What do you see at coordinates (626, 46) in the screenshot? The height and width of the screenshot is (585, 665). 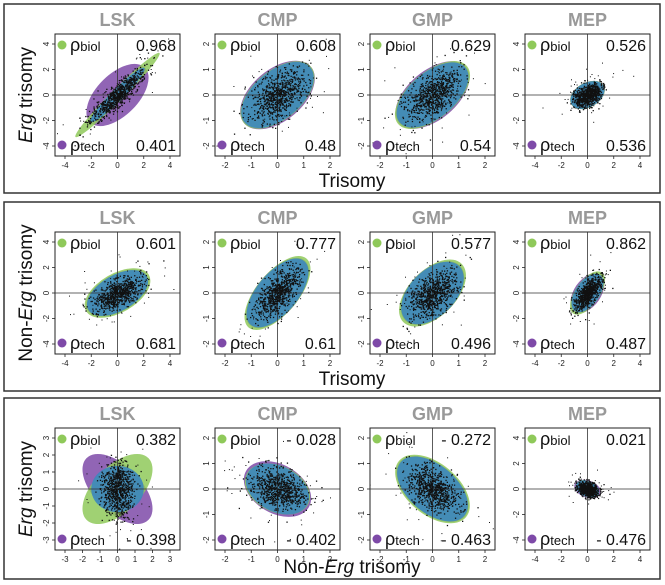 I see `rho-biol-value: 0.526` at bounding box center [626, 46].